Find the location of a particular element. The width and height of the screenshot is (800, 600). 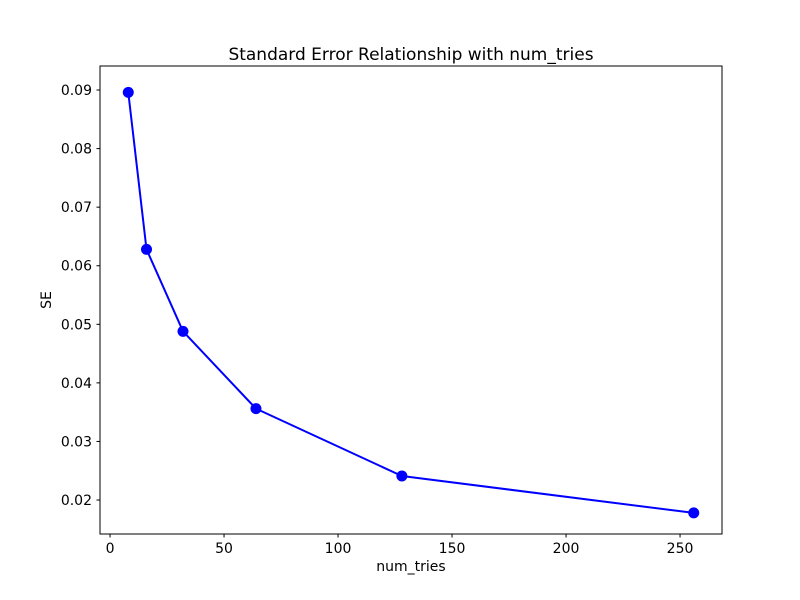

y-tick-label: 0.02 is located at coordinates (76, 501).